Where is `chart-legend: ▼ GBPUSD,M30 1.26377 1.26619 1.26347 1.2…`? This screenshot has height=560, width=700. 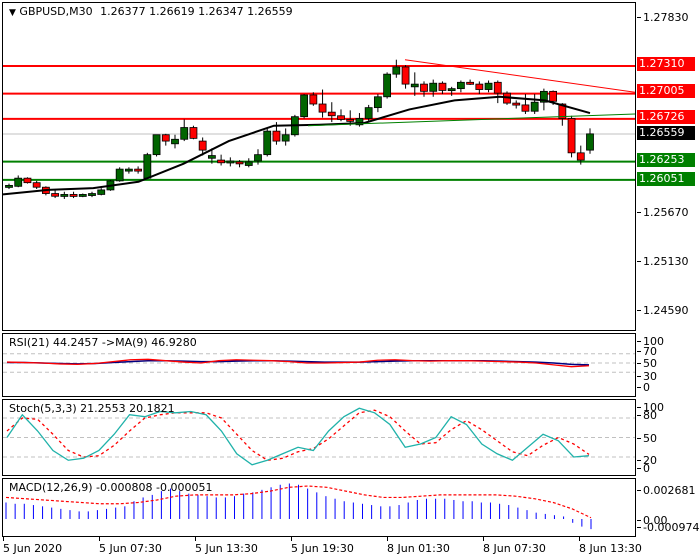 chart-legend: ▼ GBPUSD,M30 1.26377 1.26619 1.26347 1.2… is located at coordinates (151, 11).